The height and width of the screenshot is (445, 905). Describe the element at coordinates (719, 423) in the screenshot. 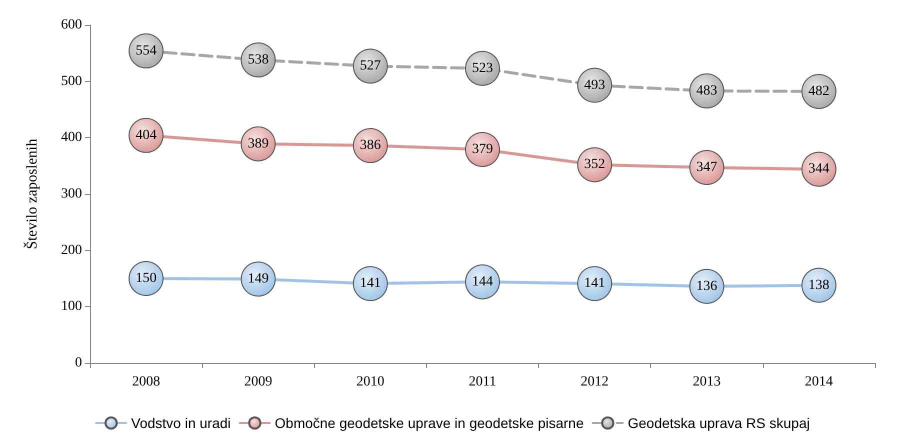

I see `legend-label: Geodetska uprava RS skupaj` at that location.